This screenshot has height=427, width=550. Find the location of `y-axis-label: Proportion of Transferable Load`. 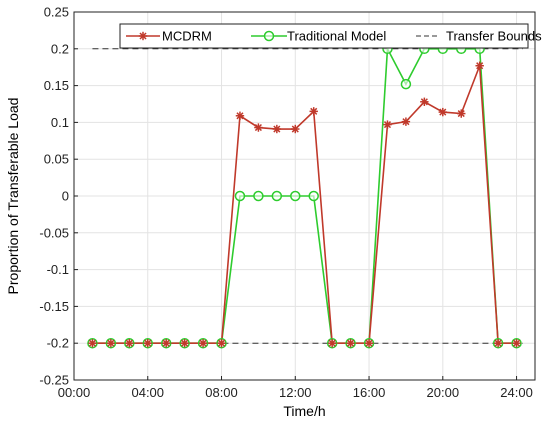

y-axis-label: Proportion of Transferable Load is located at coordinates (13, 196).